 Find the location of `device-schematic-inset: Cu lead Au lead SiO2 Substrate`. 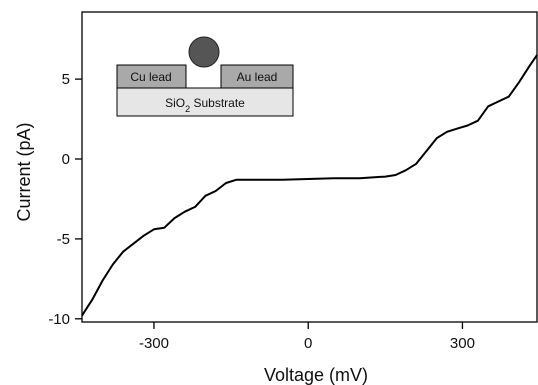

device-schematic-inset: Cu lead Au lead SiO2 Substrate is located at coordinates (205, 76).